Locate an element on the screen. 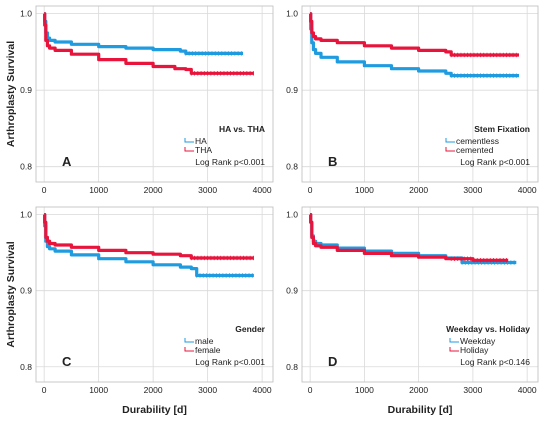 The image size is (550, 421). panel-letter: B is located at coordinates (332, 161).